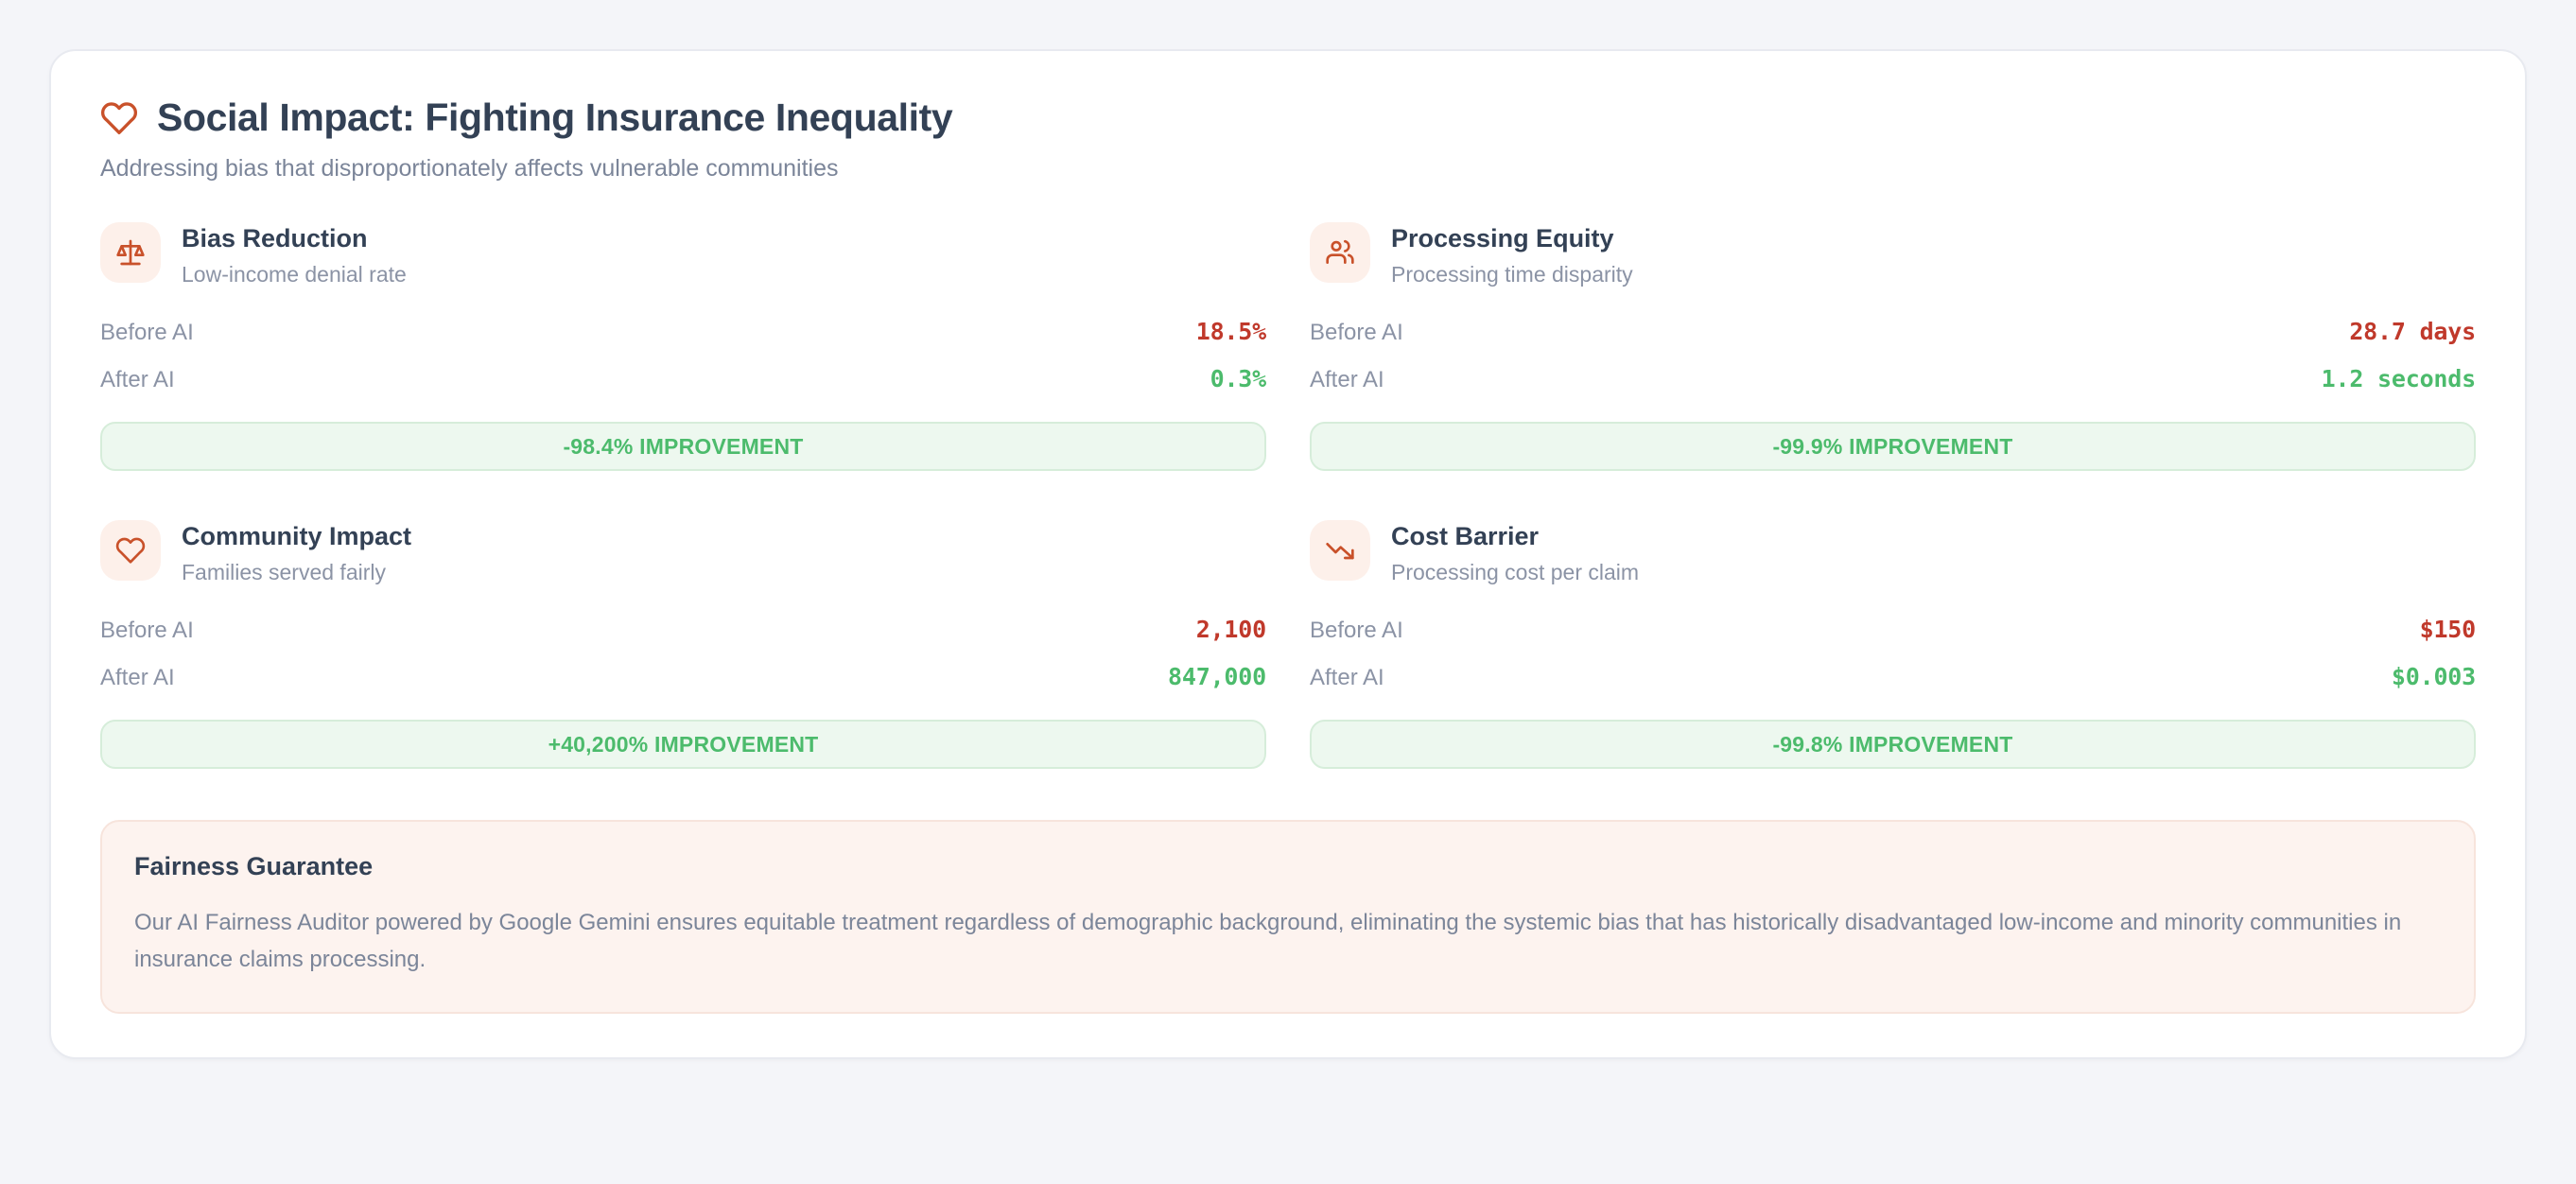 The height and width of the screenshot is (1184, 2576). Describe the element at coordinates (1512, 274) in the screenshot. I see `metric-description: Processing time disparity` at that location.